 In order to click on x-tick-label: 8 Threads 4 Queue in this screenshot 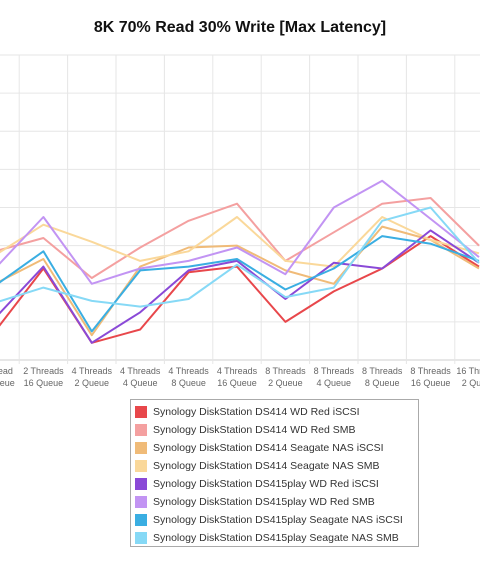, I will do `click(334, 377)`.